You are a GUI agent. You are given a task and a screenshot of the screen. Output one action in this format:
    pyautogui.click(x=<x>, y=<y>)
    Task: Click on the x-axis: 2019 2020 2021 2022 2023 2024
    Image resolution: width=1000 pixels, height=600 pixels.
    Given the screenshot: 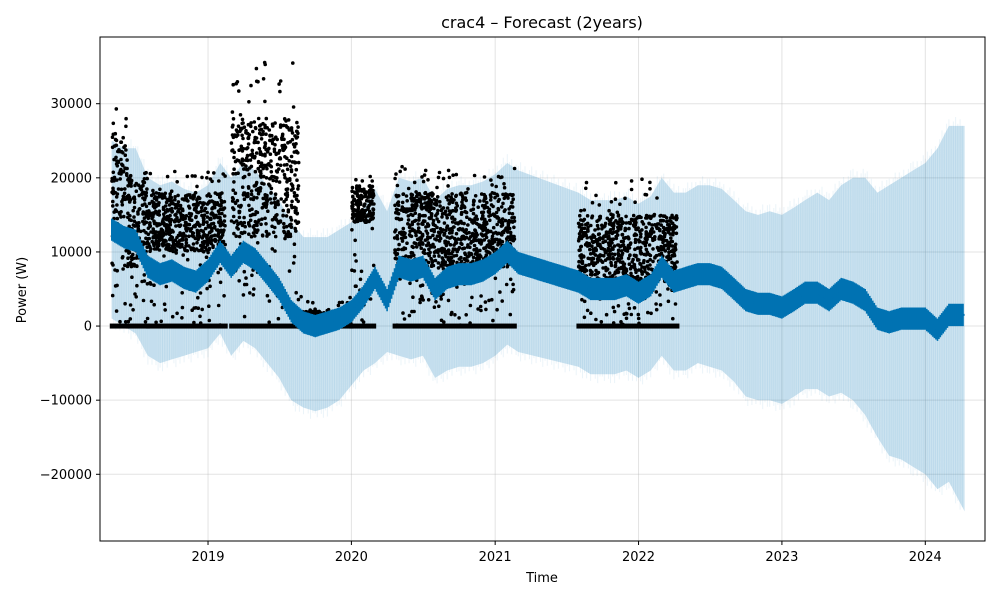 What is the action you would take?
    pyautogui.click(x=566, y=553)
    